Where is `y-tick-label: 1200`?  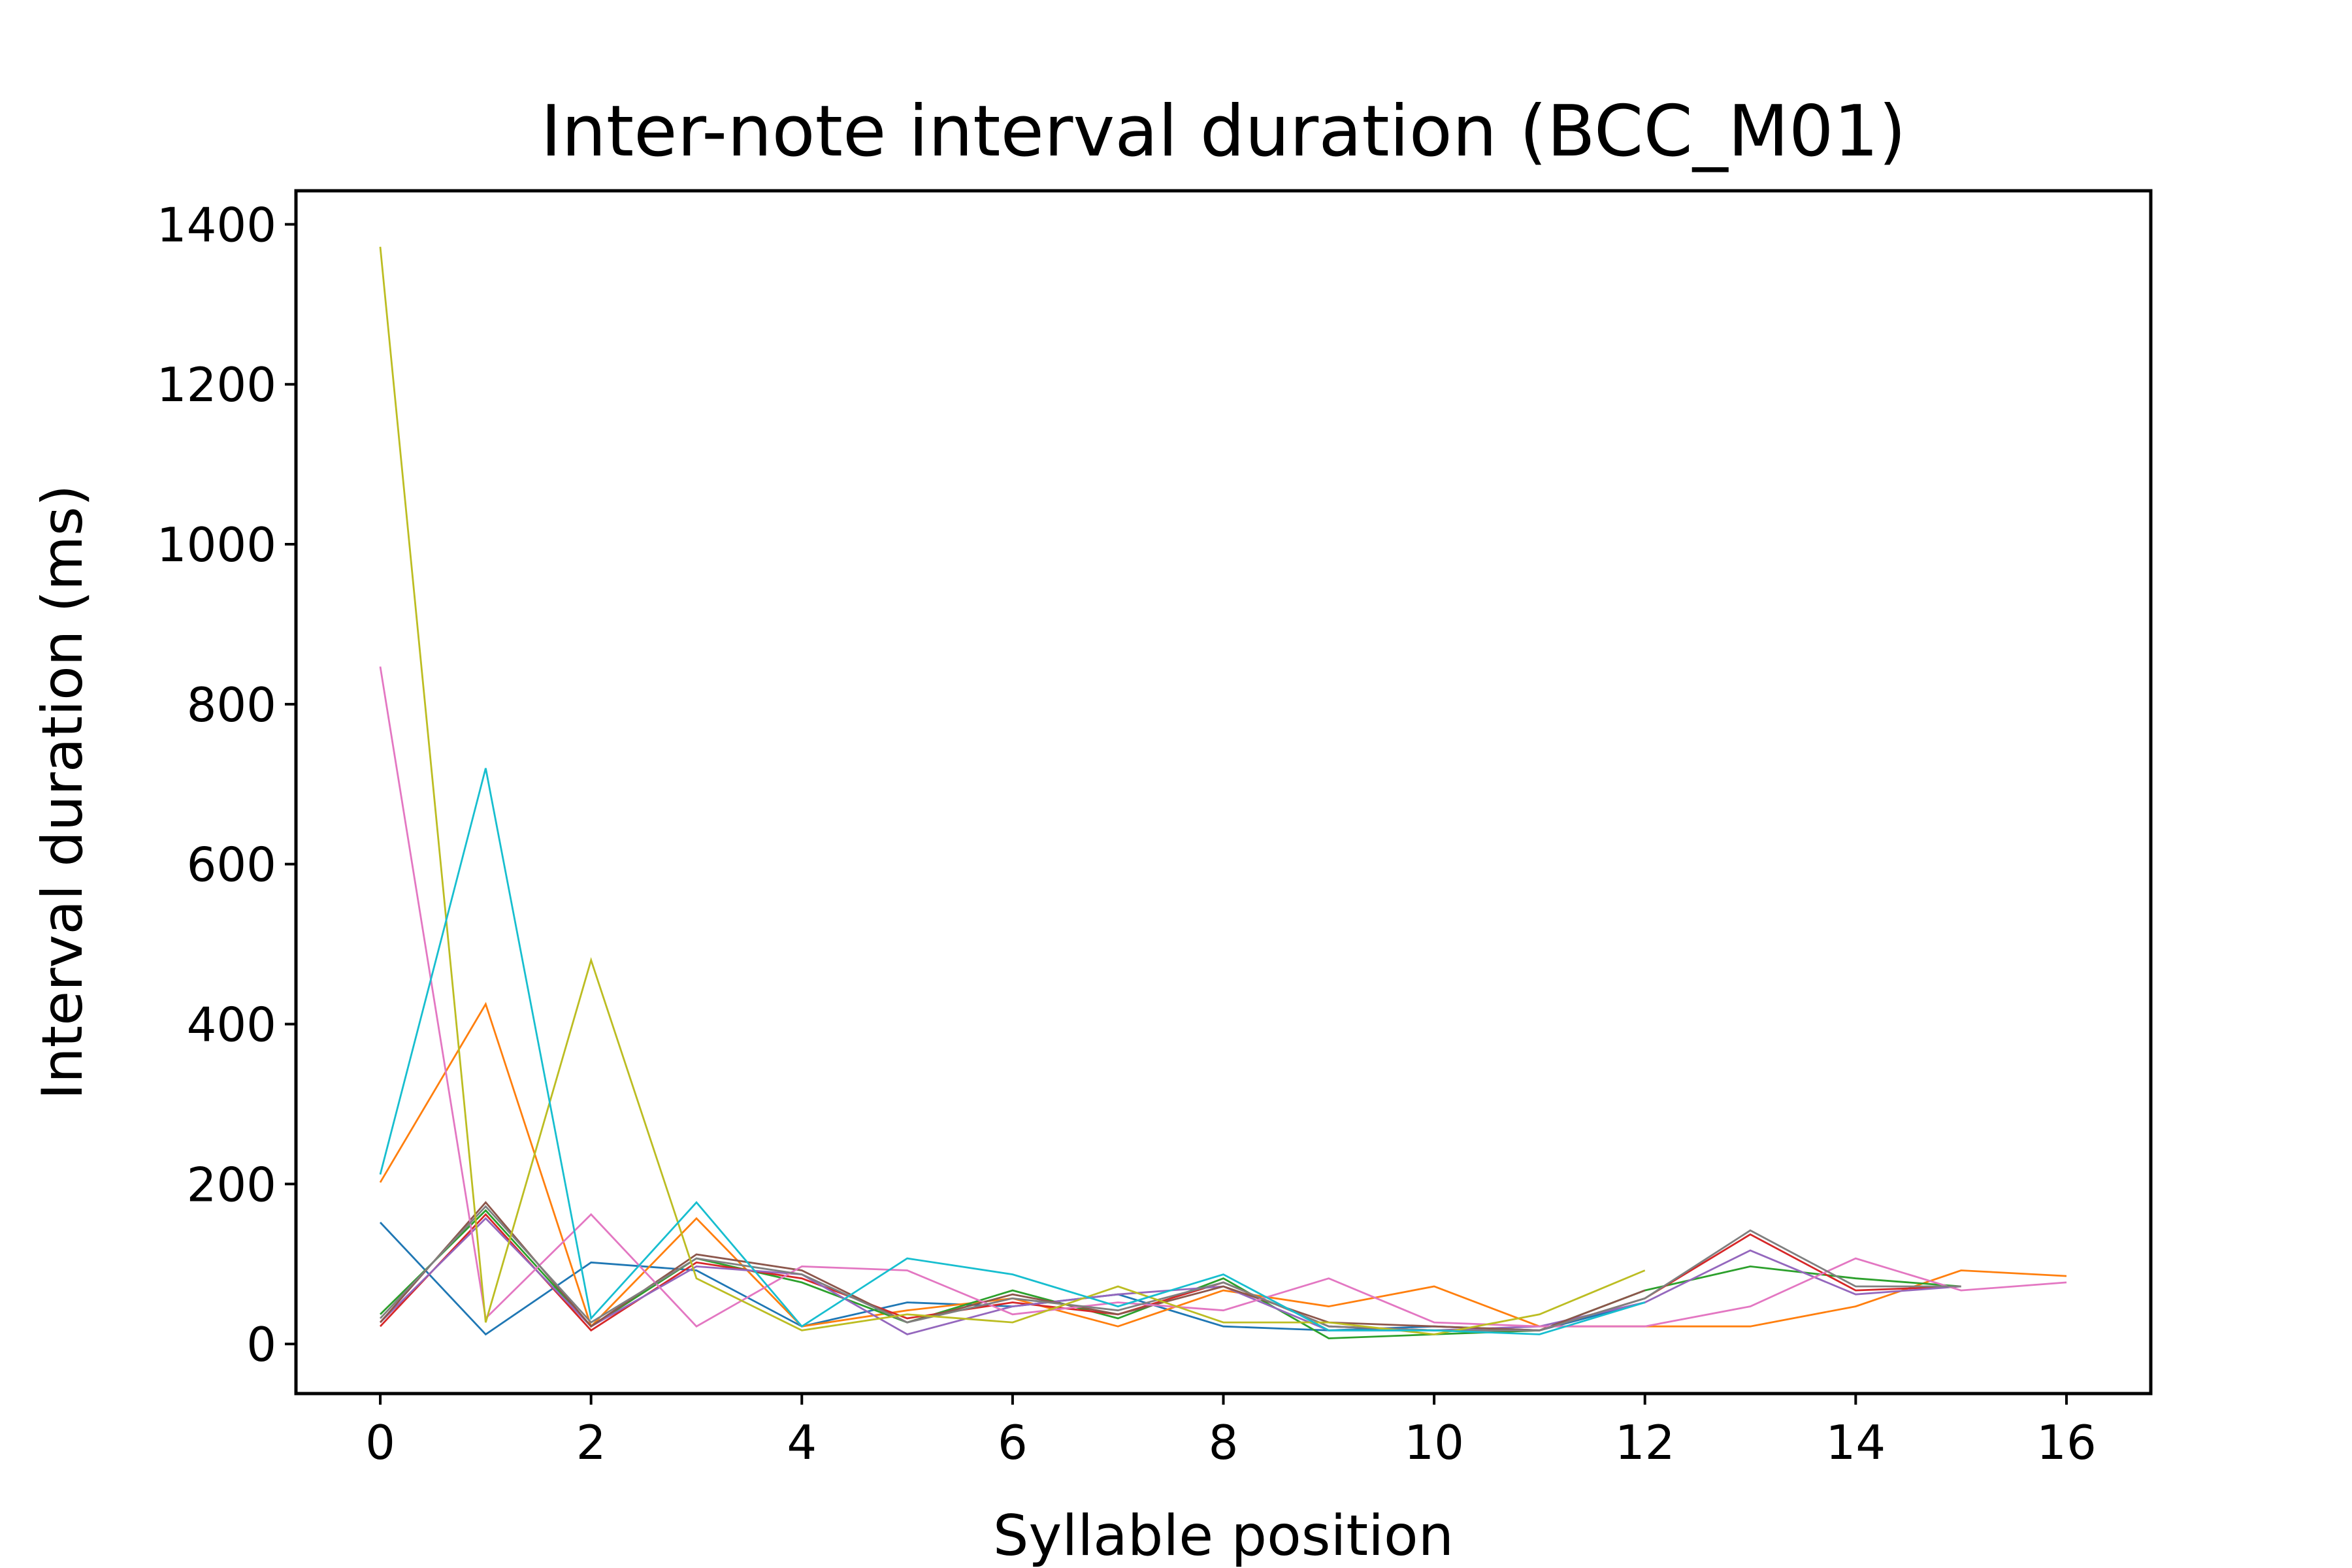
y-tick-label: 1200 is located at coordinates (216, 384).